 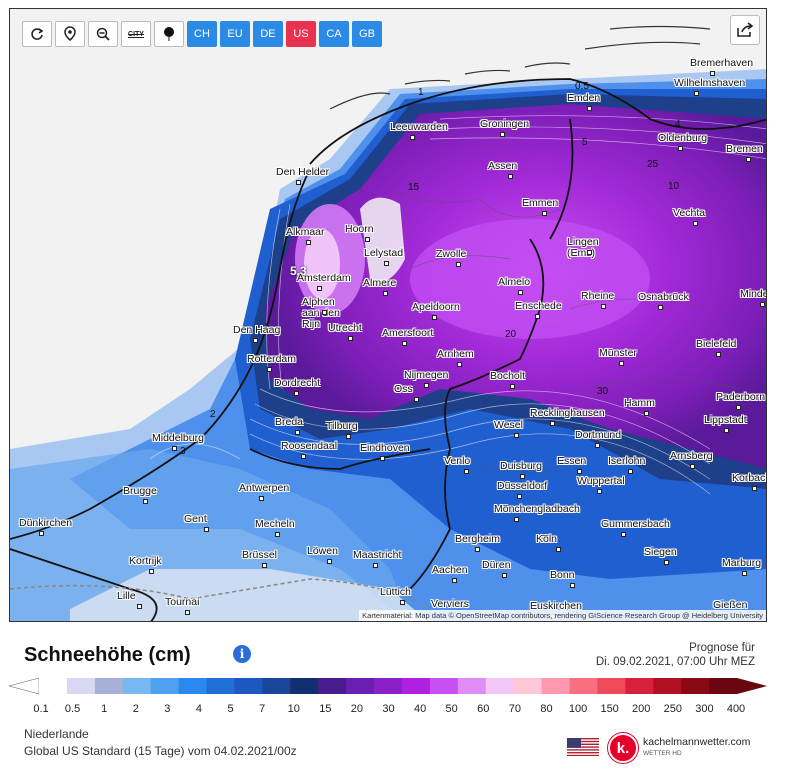 I want to click on city-label: Amsterdam, so click(x=324, y=278).